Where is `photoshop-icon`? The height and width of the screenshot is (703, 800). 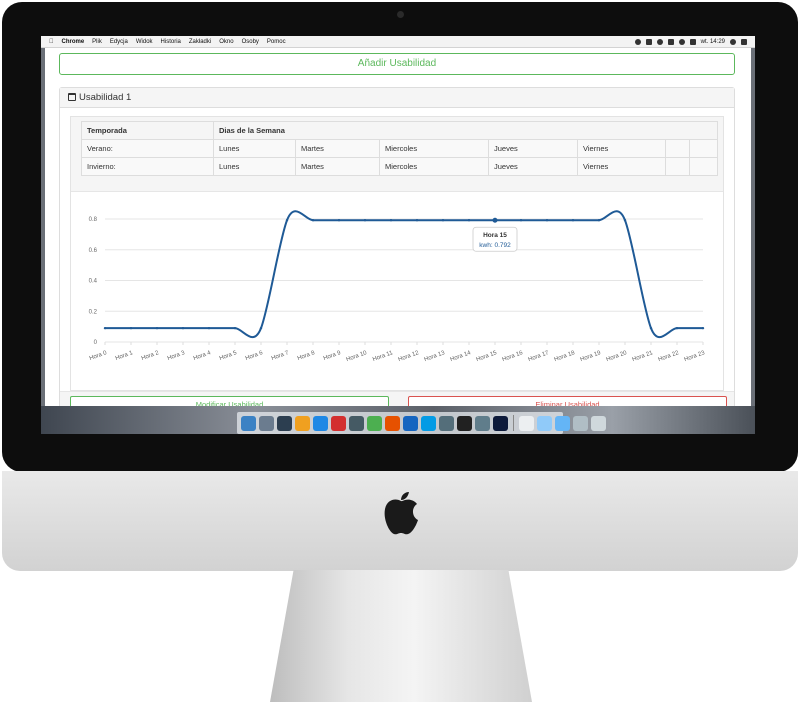
photoshop-icon is located at coordinates (500, 423).